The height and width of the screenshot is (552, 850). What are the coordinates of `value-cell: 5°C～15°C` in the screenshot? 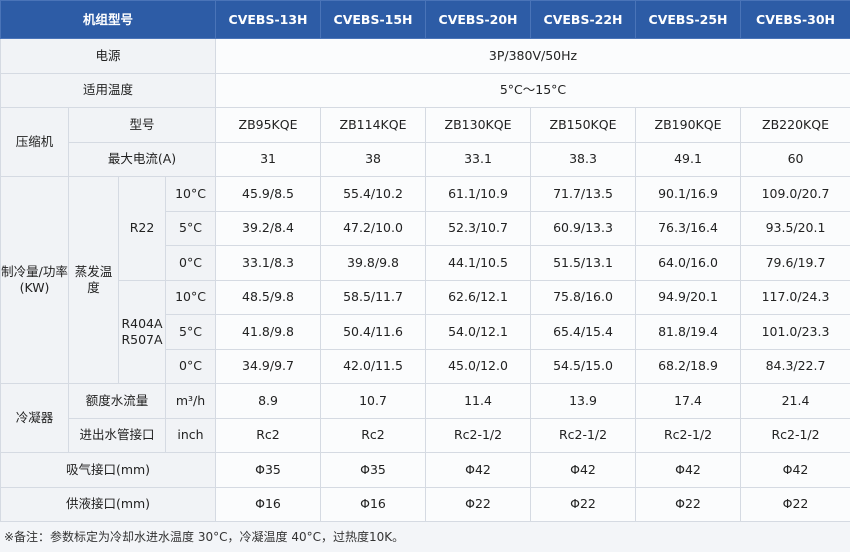 It's located at (533, 90).